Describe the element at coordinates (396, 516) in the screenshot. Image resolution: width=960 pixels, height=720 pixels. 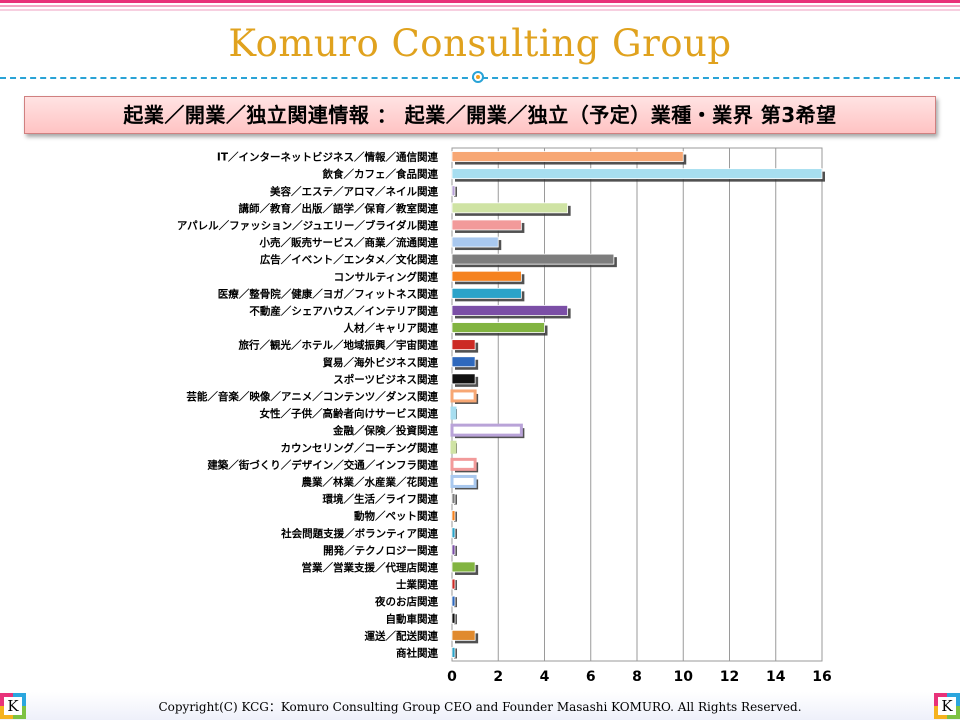
I see `category-label: 動物／ペット関連` at that location.